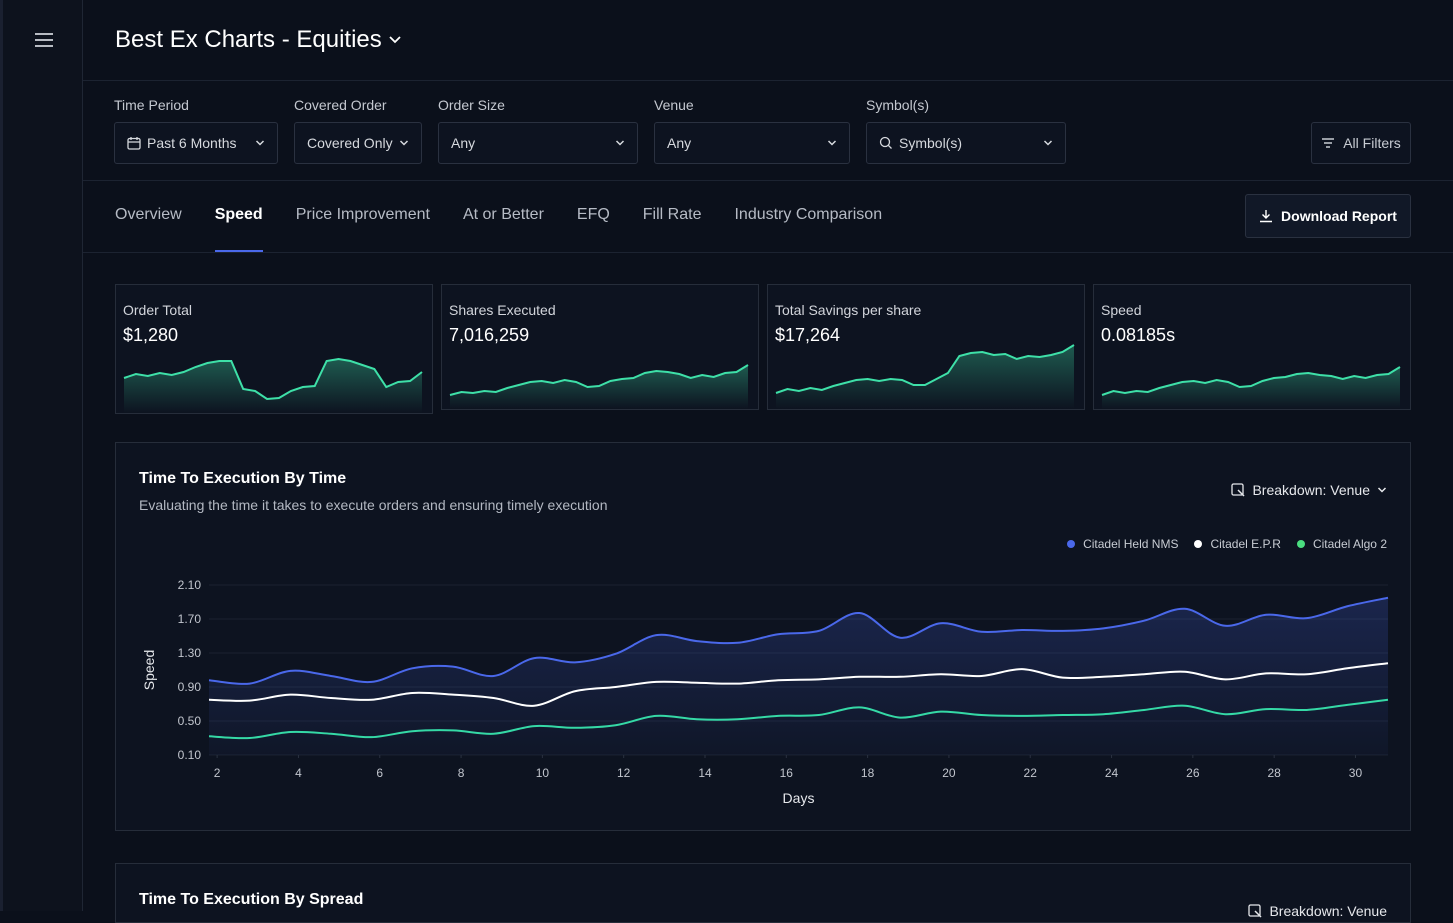 The height and width of the screenshot is (923, 1453). What do you see at coordinates (1031, 773) in the screenshot?
I see `x-tick-label: 22` at bounding box center [1031, 773].